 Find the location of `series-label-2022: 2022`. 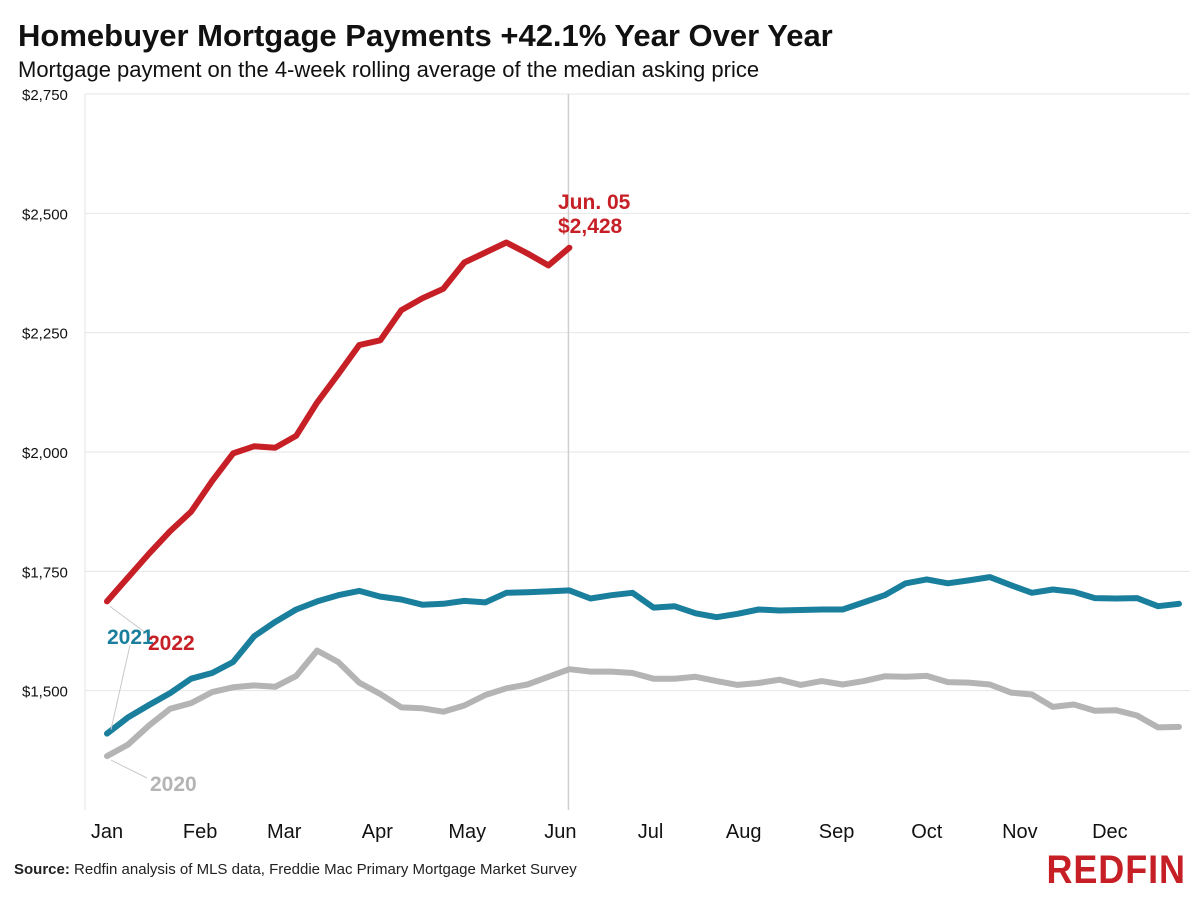

series-label-2022: 2022 is located at coordinates (171, 643).